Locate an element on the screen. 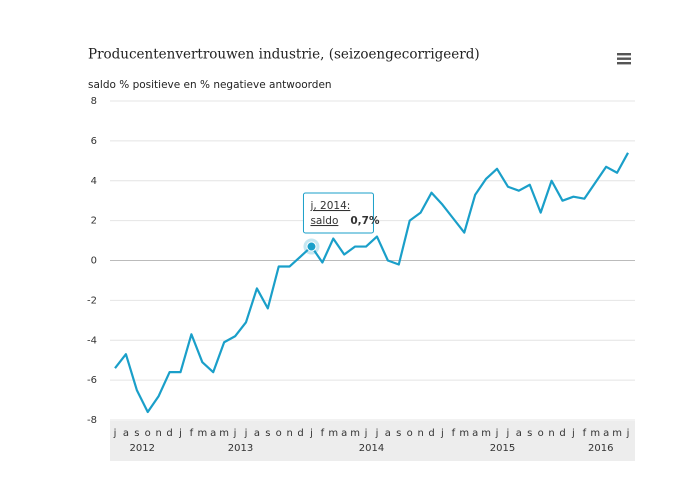 The width and height of the screenshot is (700, 500). tooltip: j, 2014: saldo 0,7% is located at coordinates (341, 213).